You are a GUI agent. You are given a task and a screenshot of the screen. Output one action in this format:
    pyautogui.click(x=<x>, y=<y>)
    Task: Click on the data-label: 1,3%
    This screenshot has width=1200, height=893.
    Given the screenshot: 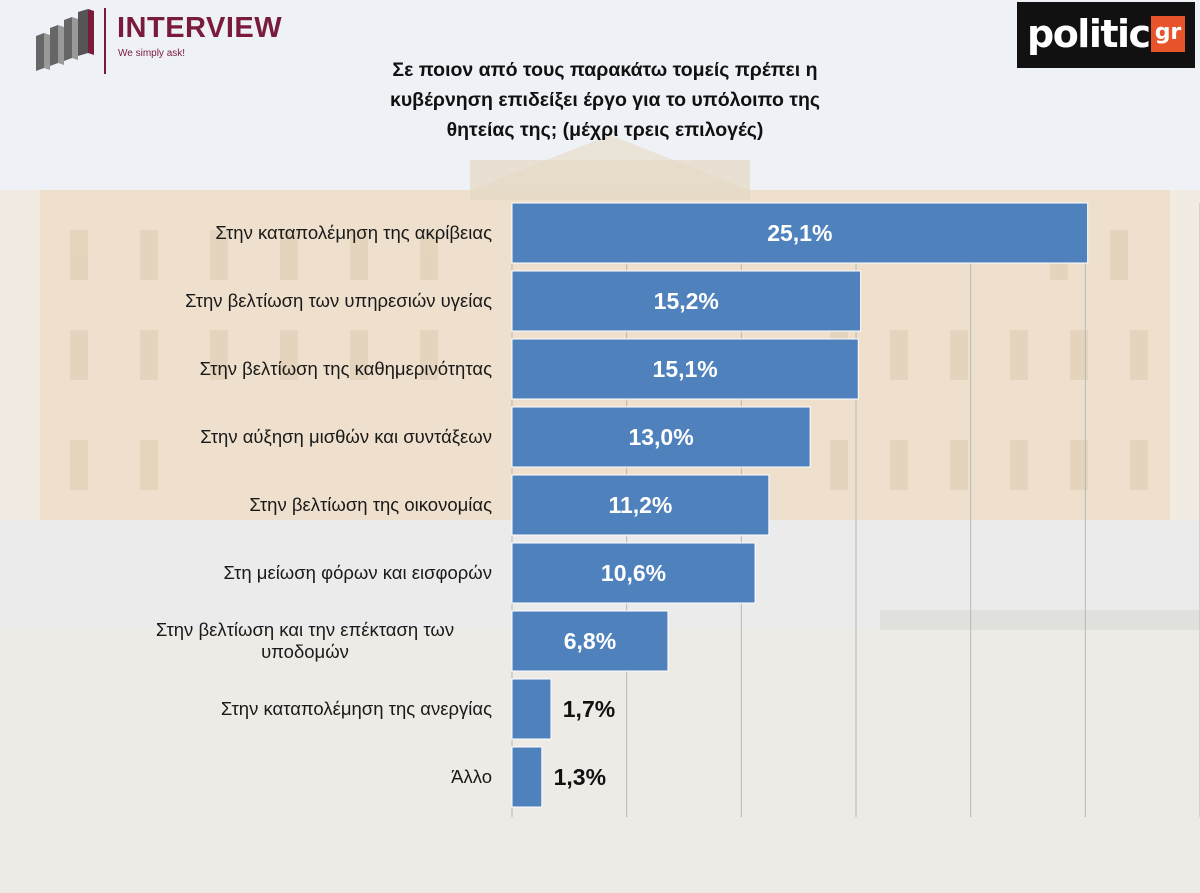 What is the action you would take?
    pyautogui.click(x=580, y=777)
    